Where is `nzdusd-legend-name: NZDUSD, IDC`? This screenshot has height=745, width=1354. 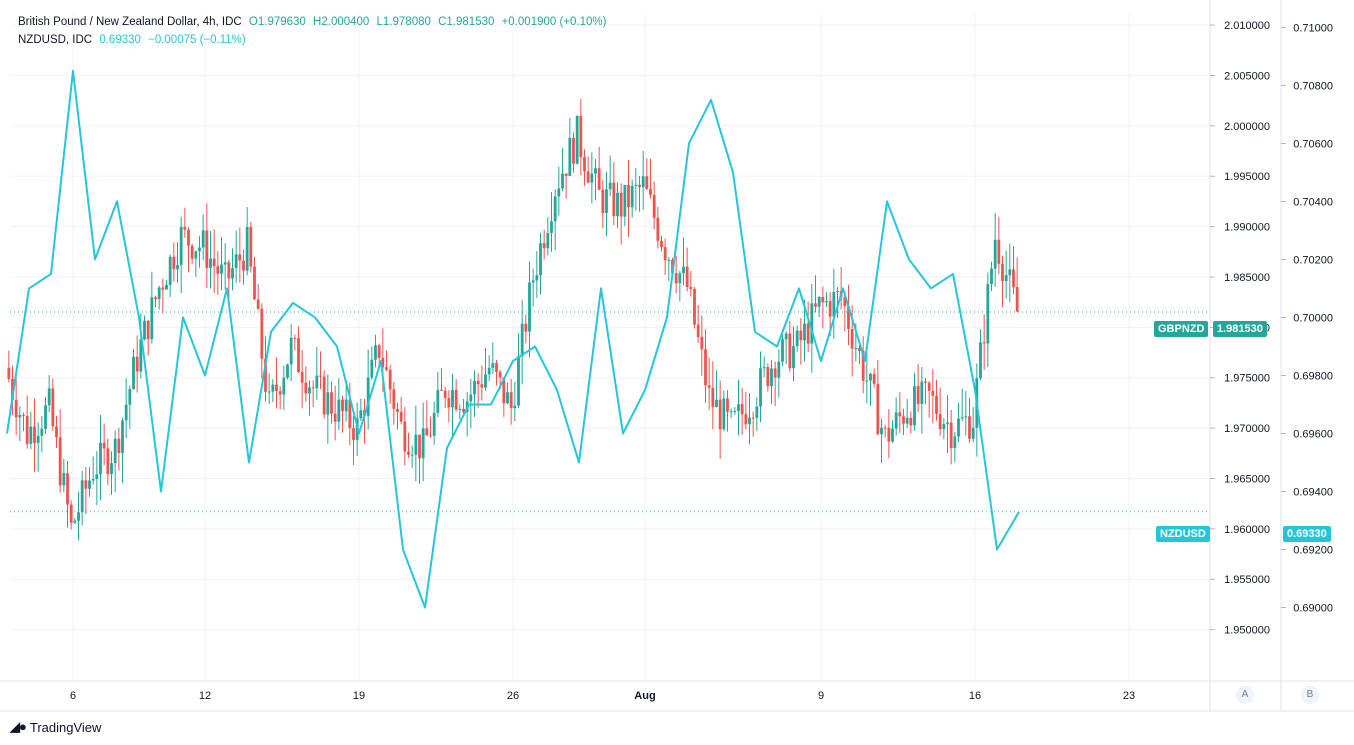
nzdusd-legend-name: NZDUSD, IDC is located at coordinates (55, 40).